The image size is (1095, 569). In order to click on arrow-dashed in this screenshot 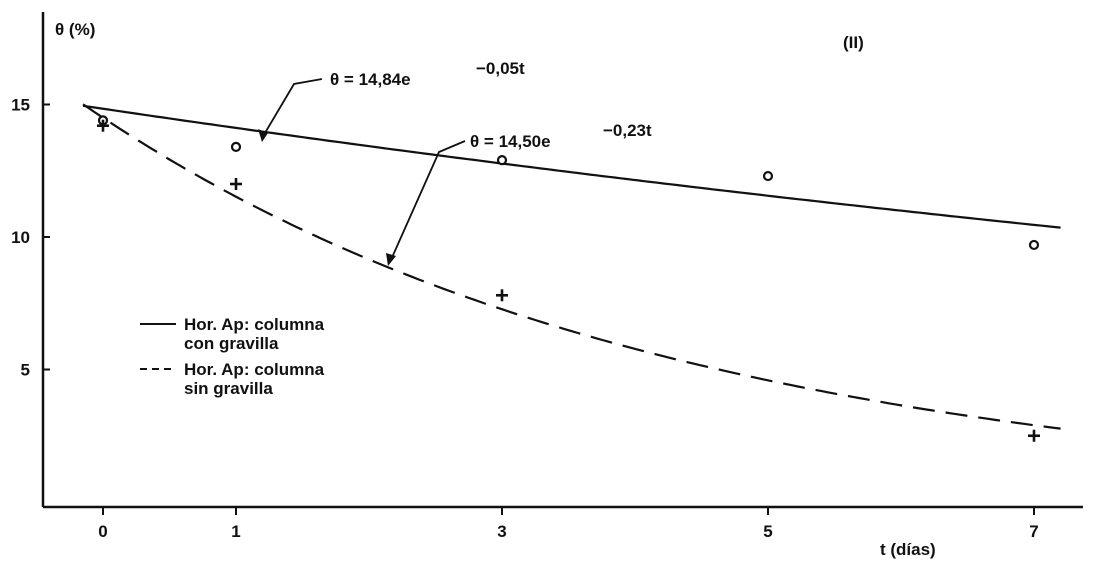, I will do `click(426, 203)`.